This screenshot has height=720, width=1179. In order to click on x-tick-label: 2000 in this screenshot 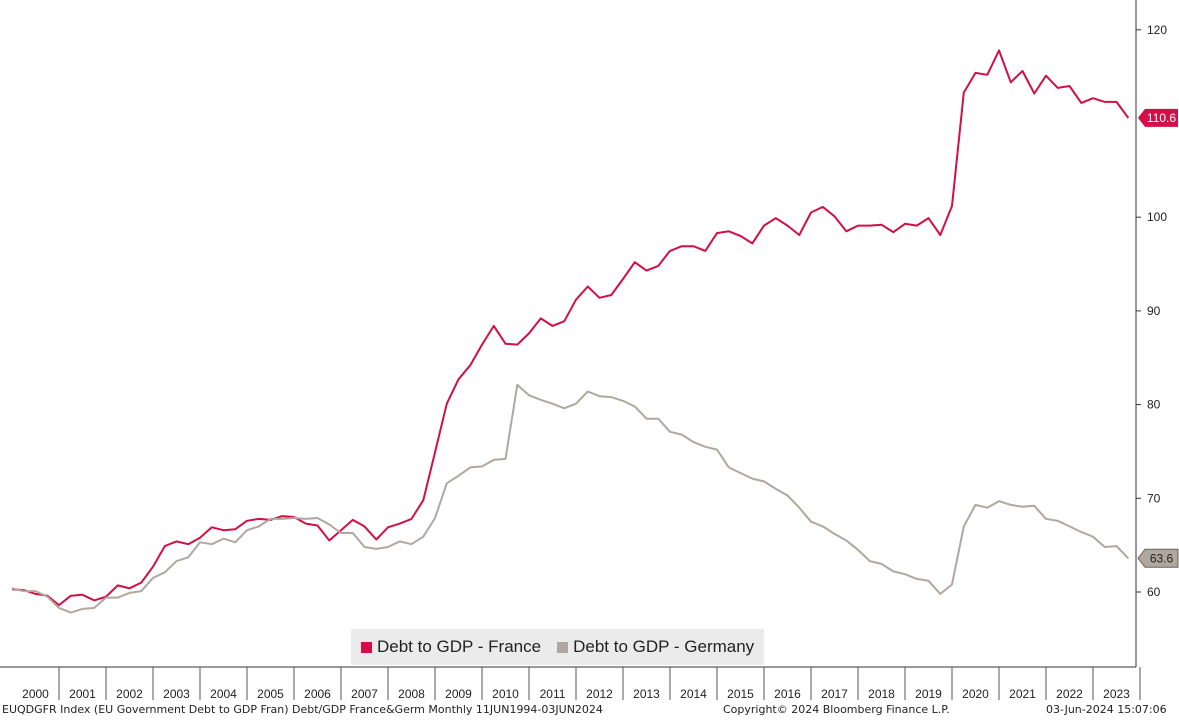, I will do `click(35, 694)`.